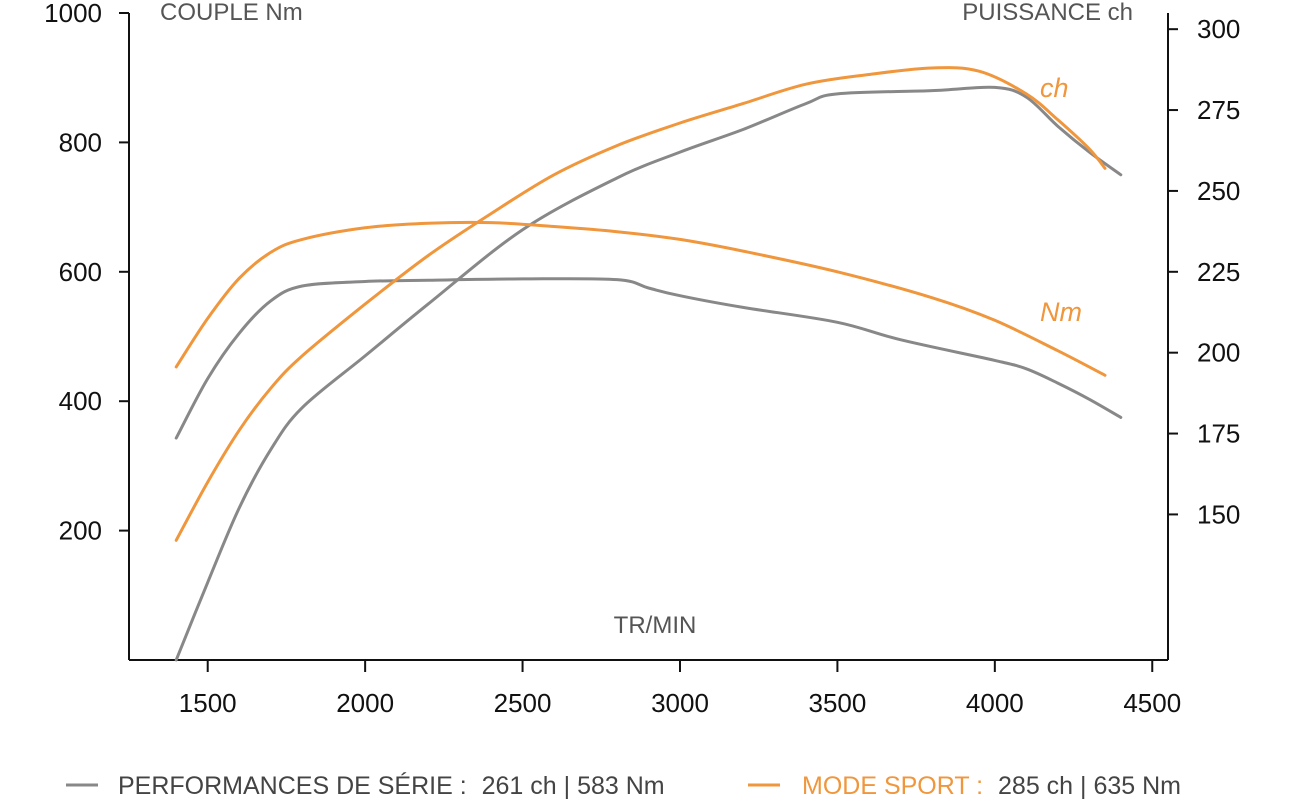  What do you see at coordinates (73, 14) in the screenshot?
I see `y-left-tick-label: 1000` at bounding box center [73, 14].